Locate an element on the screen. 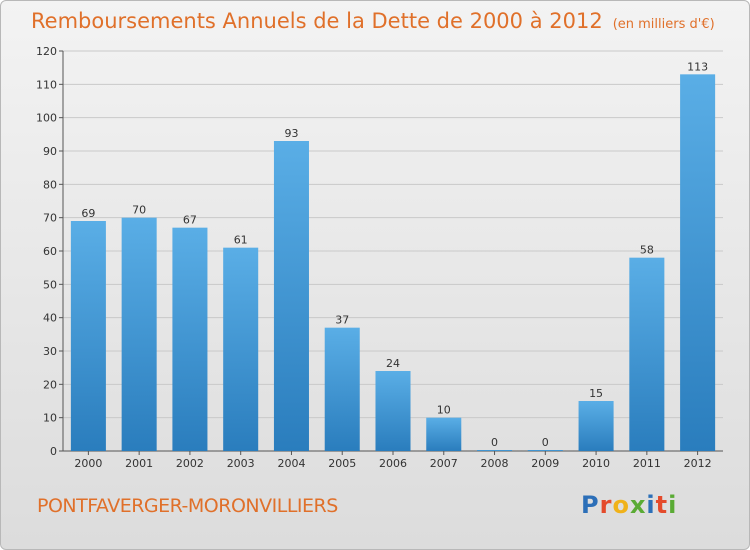  x-tick-label: 2004 is located at coordinates (291, 463).